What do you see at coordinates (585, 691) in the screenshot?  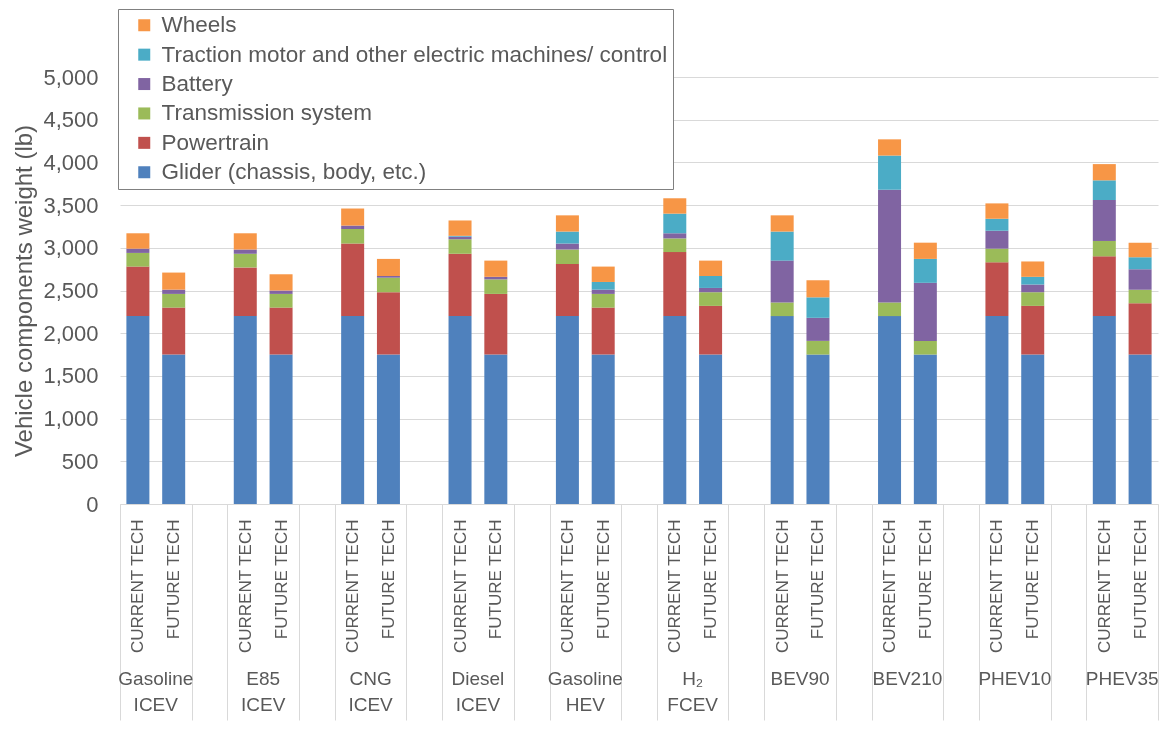 I see `text: Gasoline HEV` at bounding box center [585, 691].